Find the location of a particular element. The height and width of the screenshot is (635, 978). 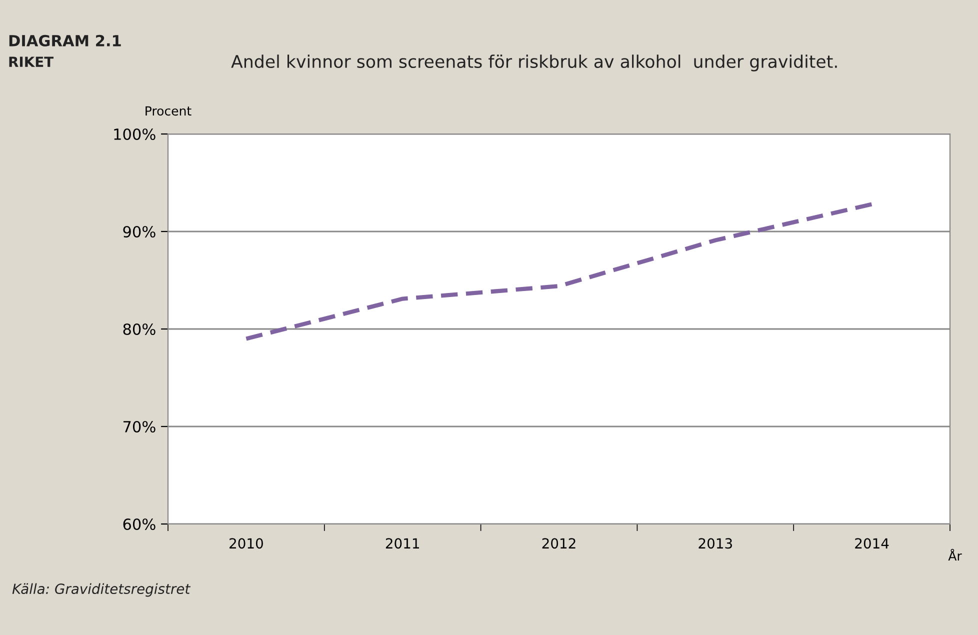

chart-title: Andel kvinnor som screenats för riskbruk av alkohol under graviditet. is located at coordinates (534, 63).